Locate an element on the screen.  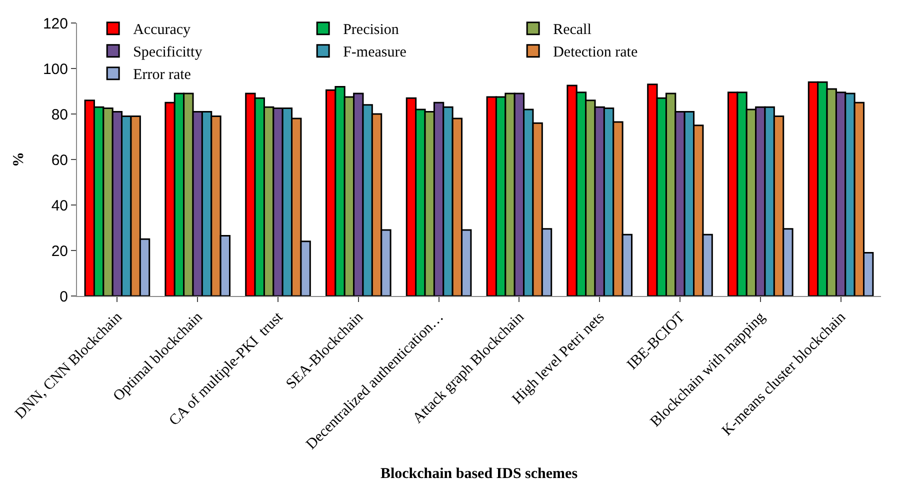
y-tick-label: 60 is located at coordinates (59, 160).